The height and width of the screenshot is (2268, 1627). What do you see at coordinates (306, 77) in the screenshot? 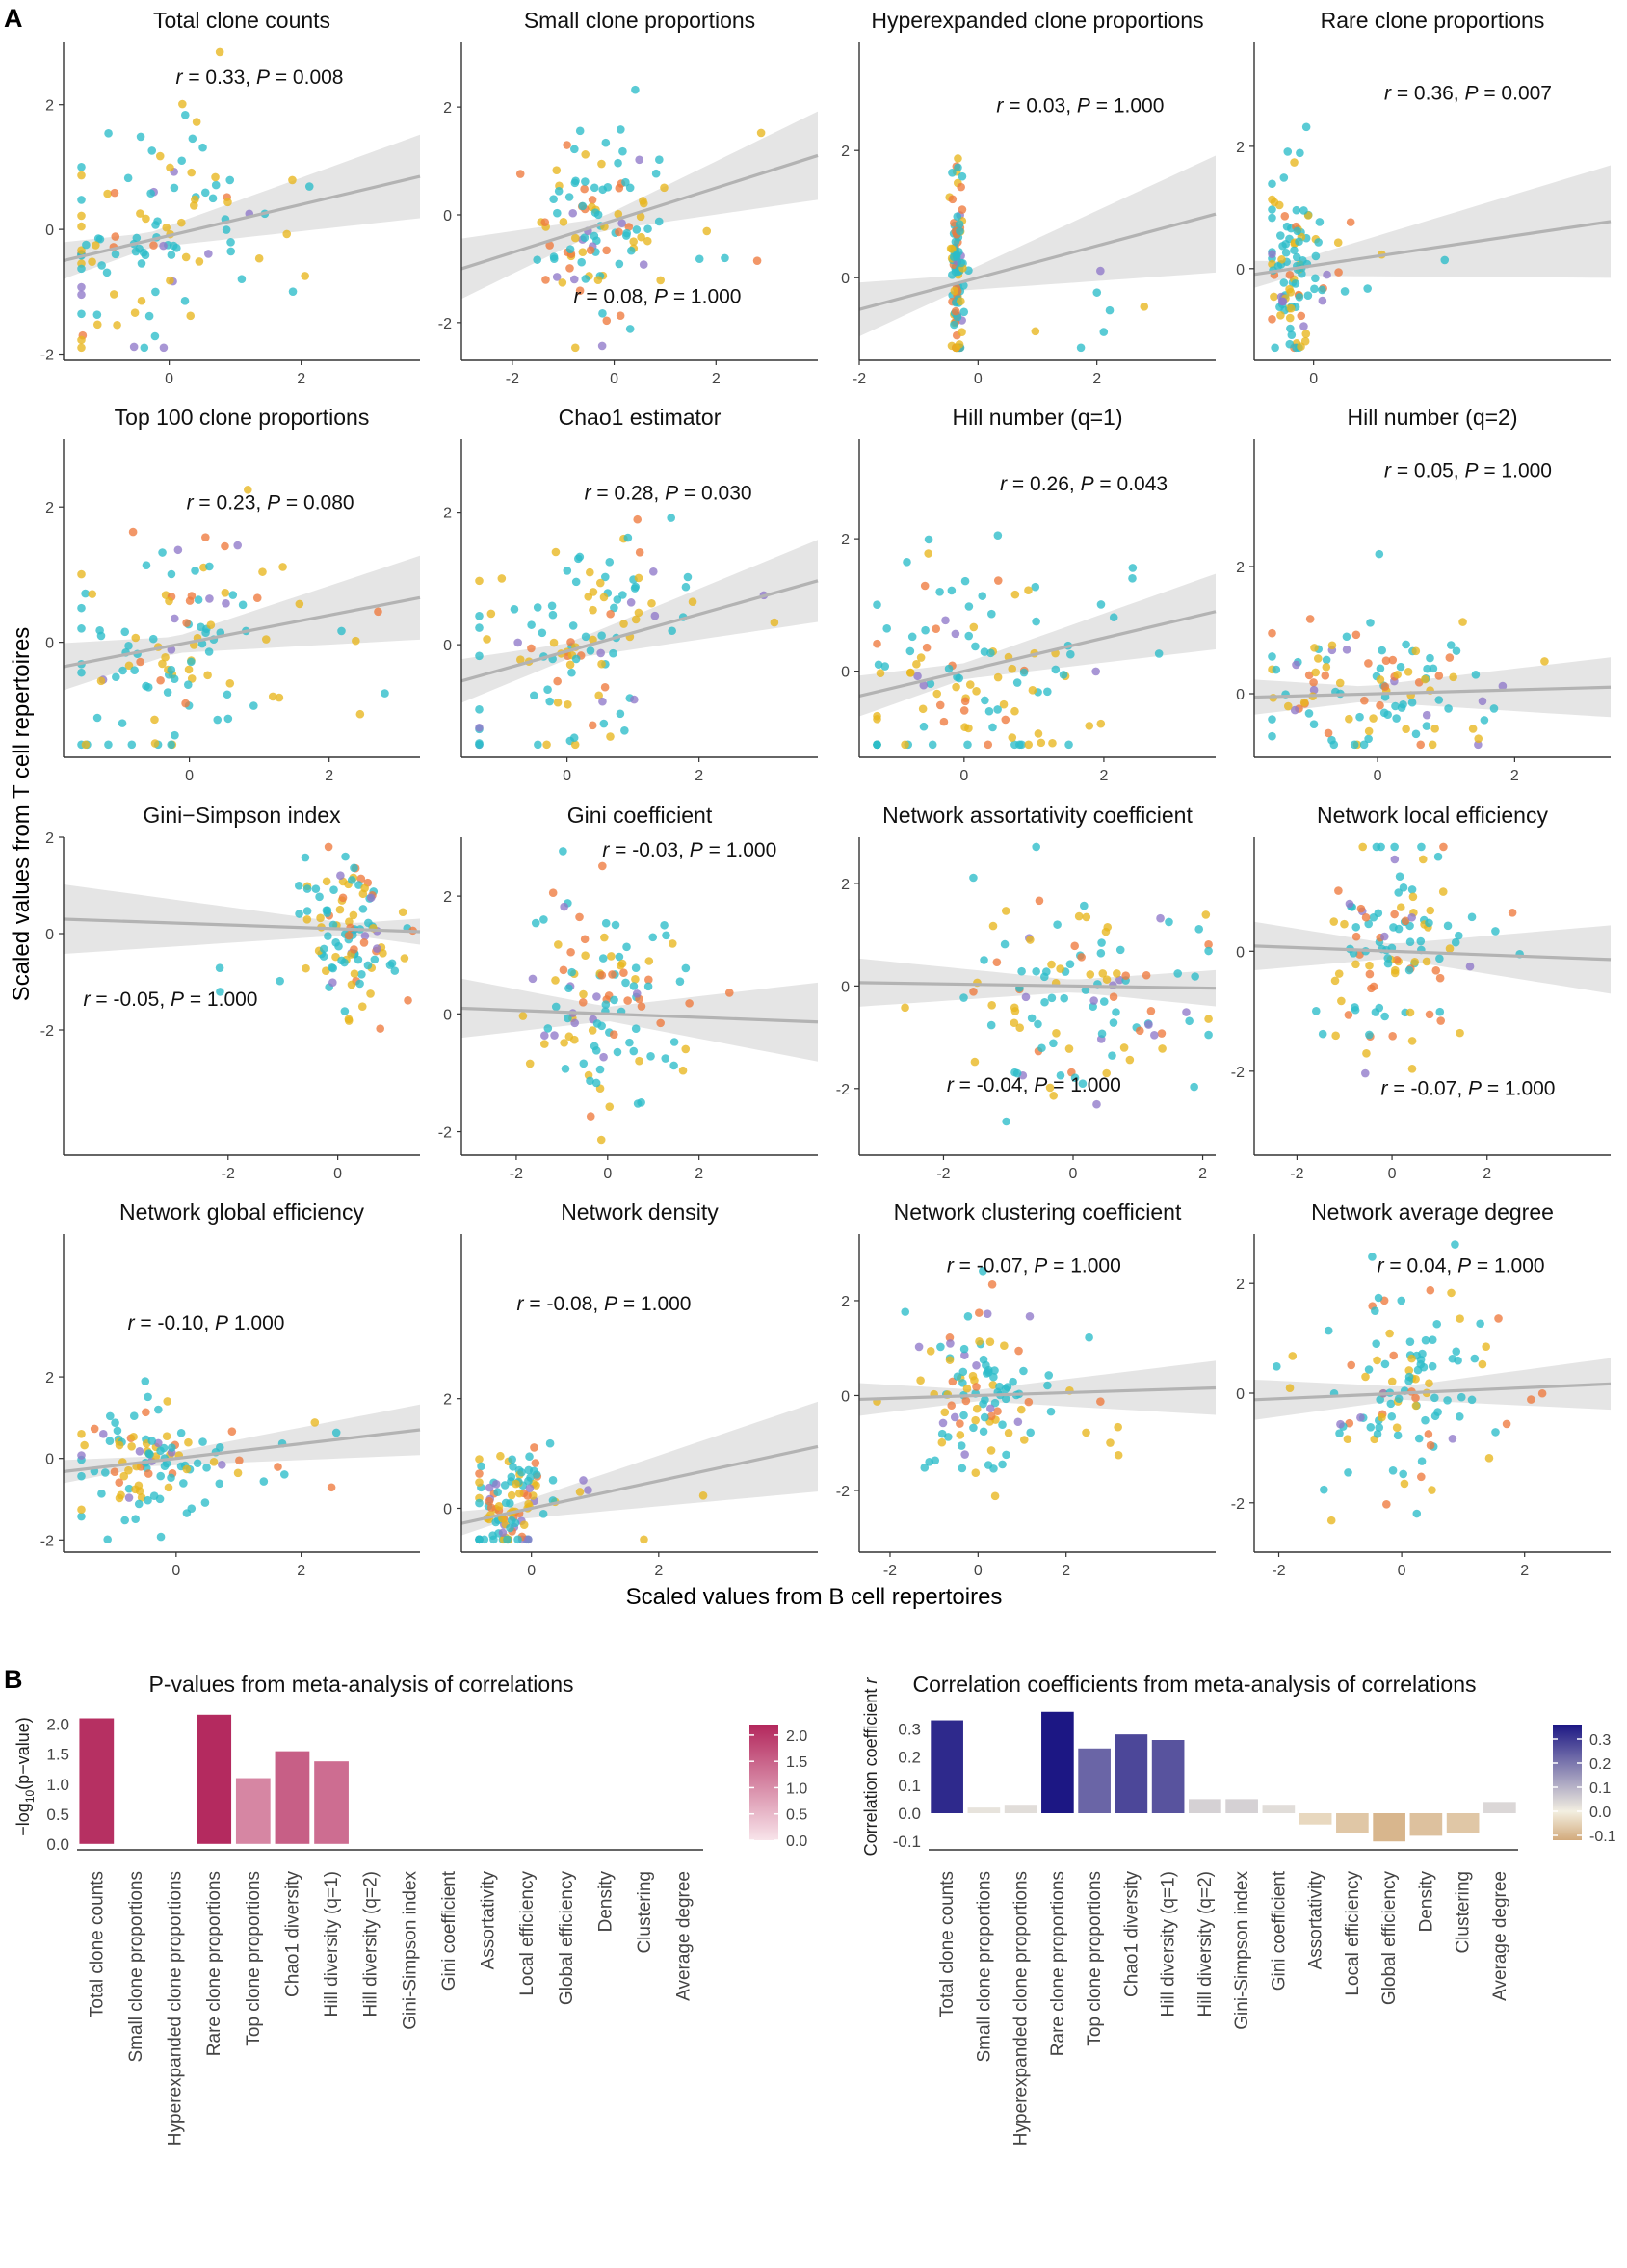
I see `p-value: = 0.008` at bounding box center [306, 77].